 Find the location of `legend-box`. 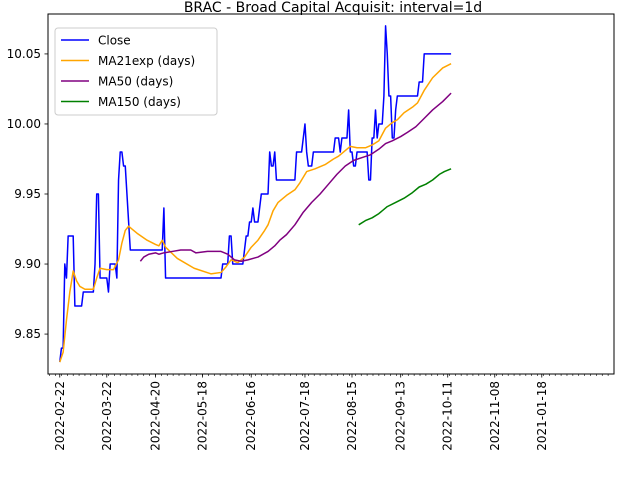

legend-box is located at coordinates (136, 71).